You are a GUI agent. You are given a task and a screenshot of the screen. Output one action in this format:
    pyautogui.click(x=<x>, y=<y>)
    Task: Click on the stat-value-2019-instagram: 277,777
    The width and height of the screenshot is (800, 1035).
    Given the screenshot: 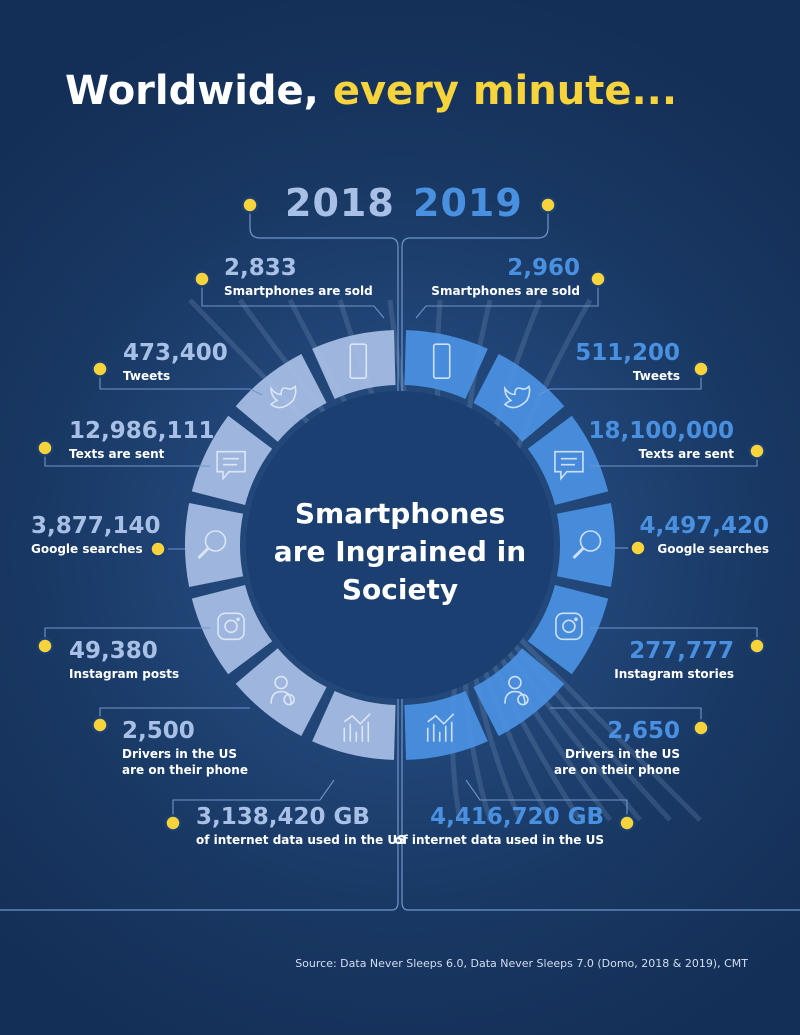 What is the action you would take?
    pyautogui.click(x=681, y=651)
    